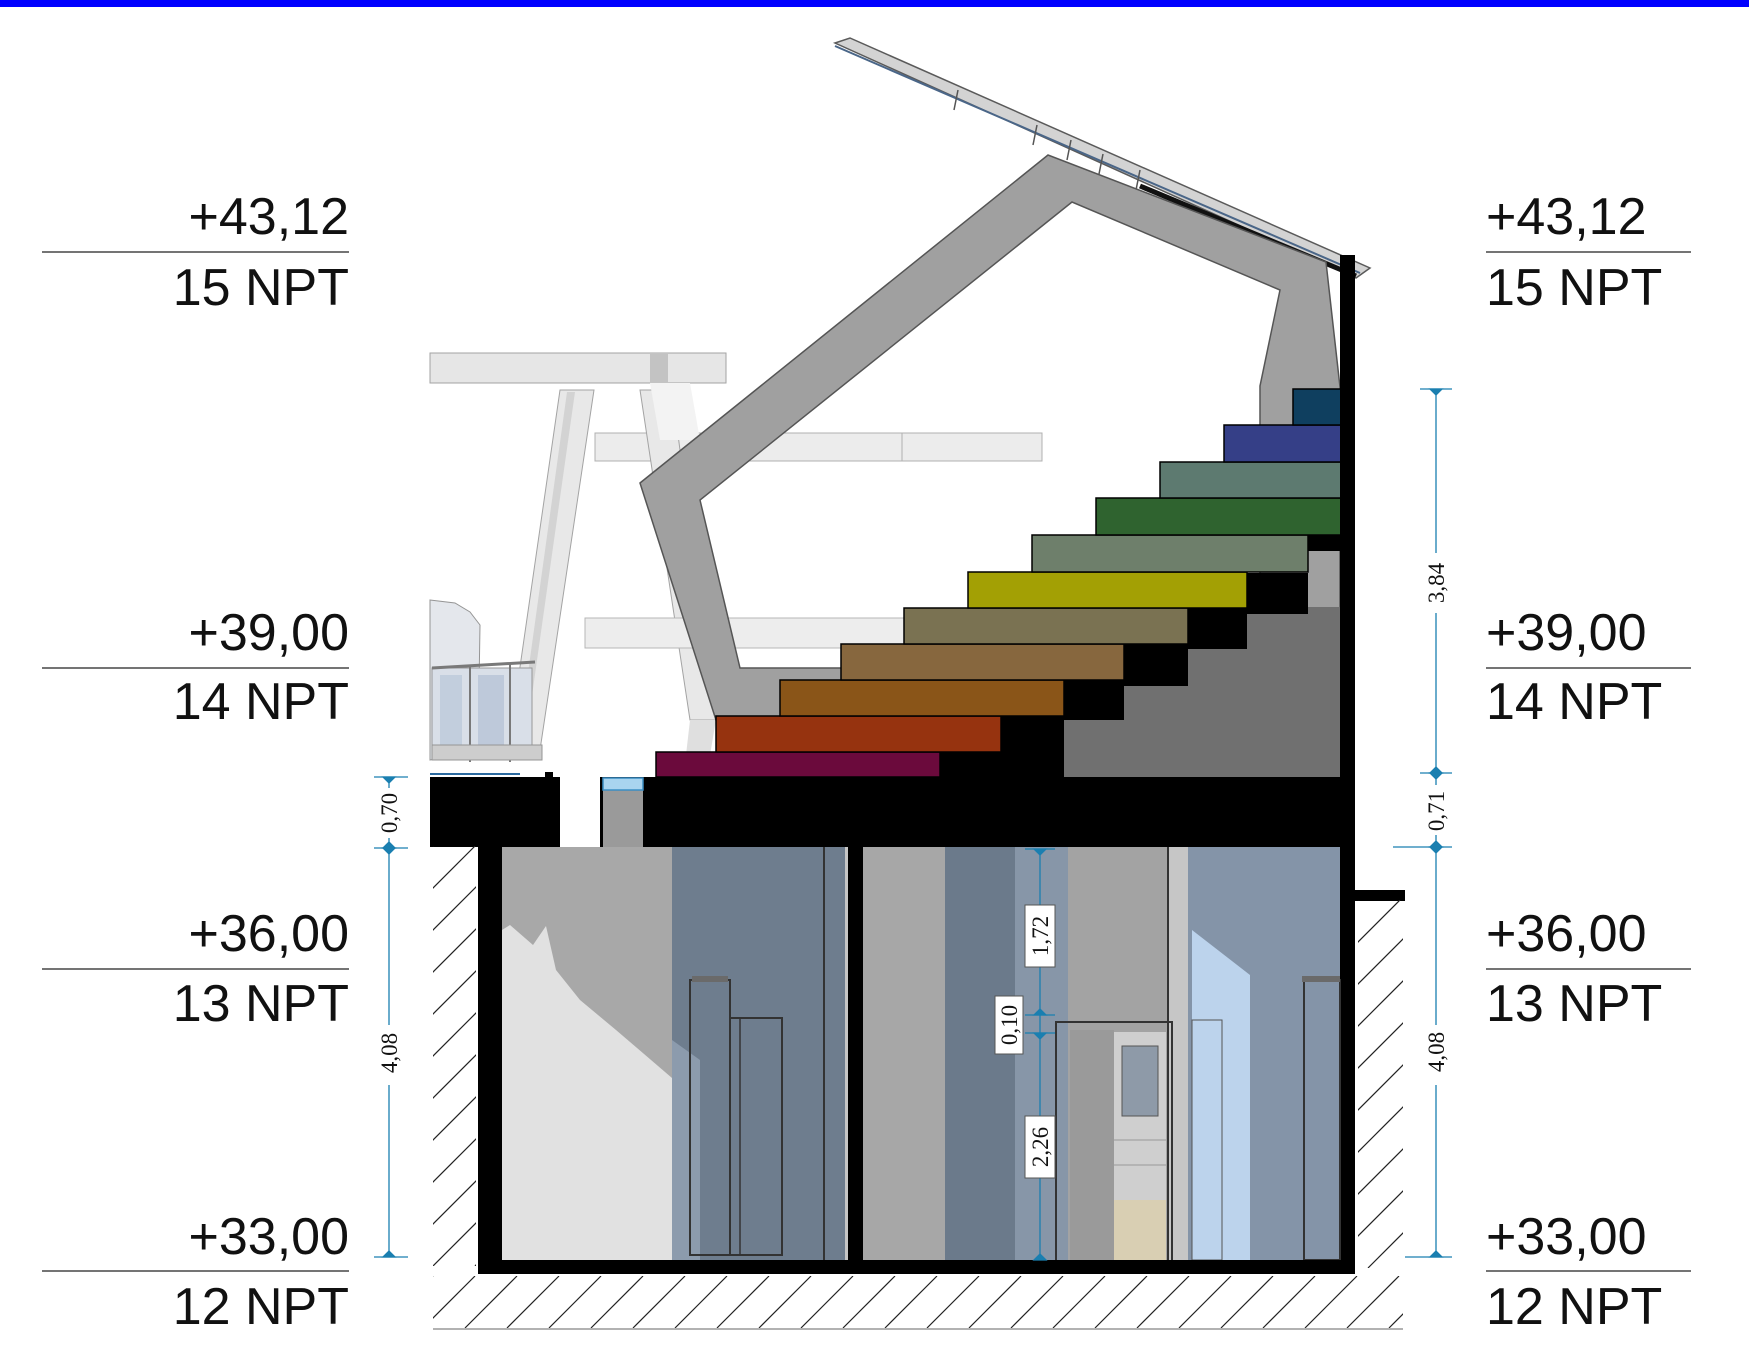  I want to click on level-left-15-value: +43,12, so click(269, 217).